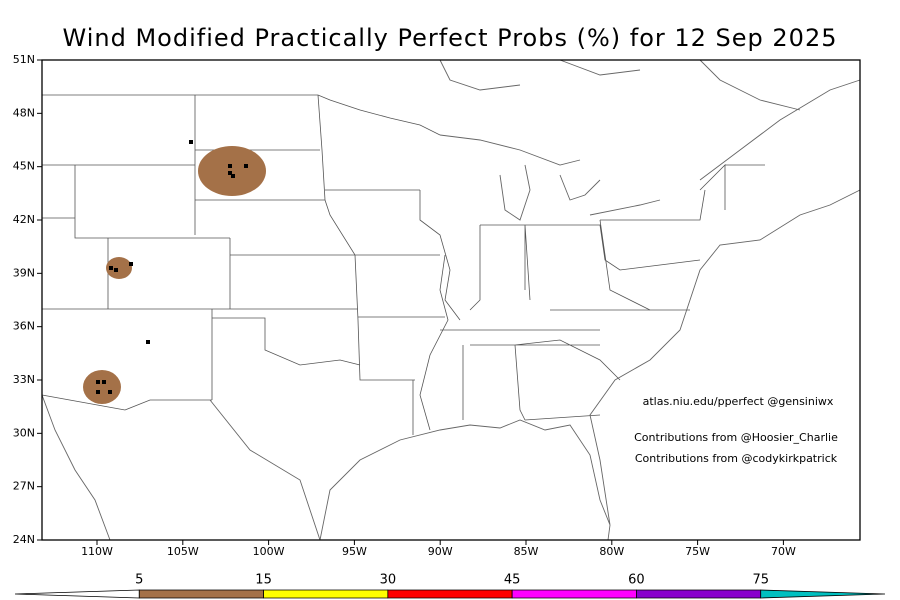 The width and height of the screenshot is (900, 600). I want to click on colorbar-label: 75, so click(760, 580).